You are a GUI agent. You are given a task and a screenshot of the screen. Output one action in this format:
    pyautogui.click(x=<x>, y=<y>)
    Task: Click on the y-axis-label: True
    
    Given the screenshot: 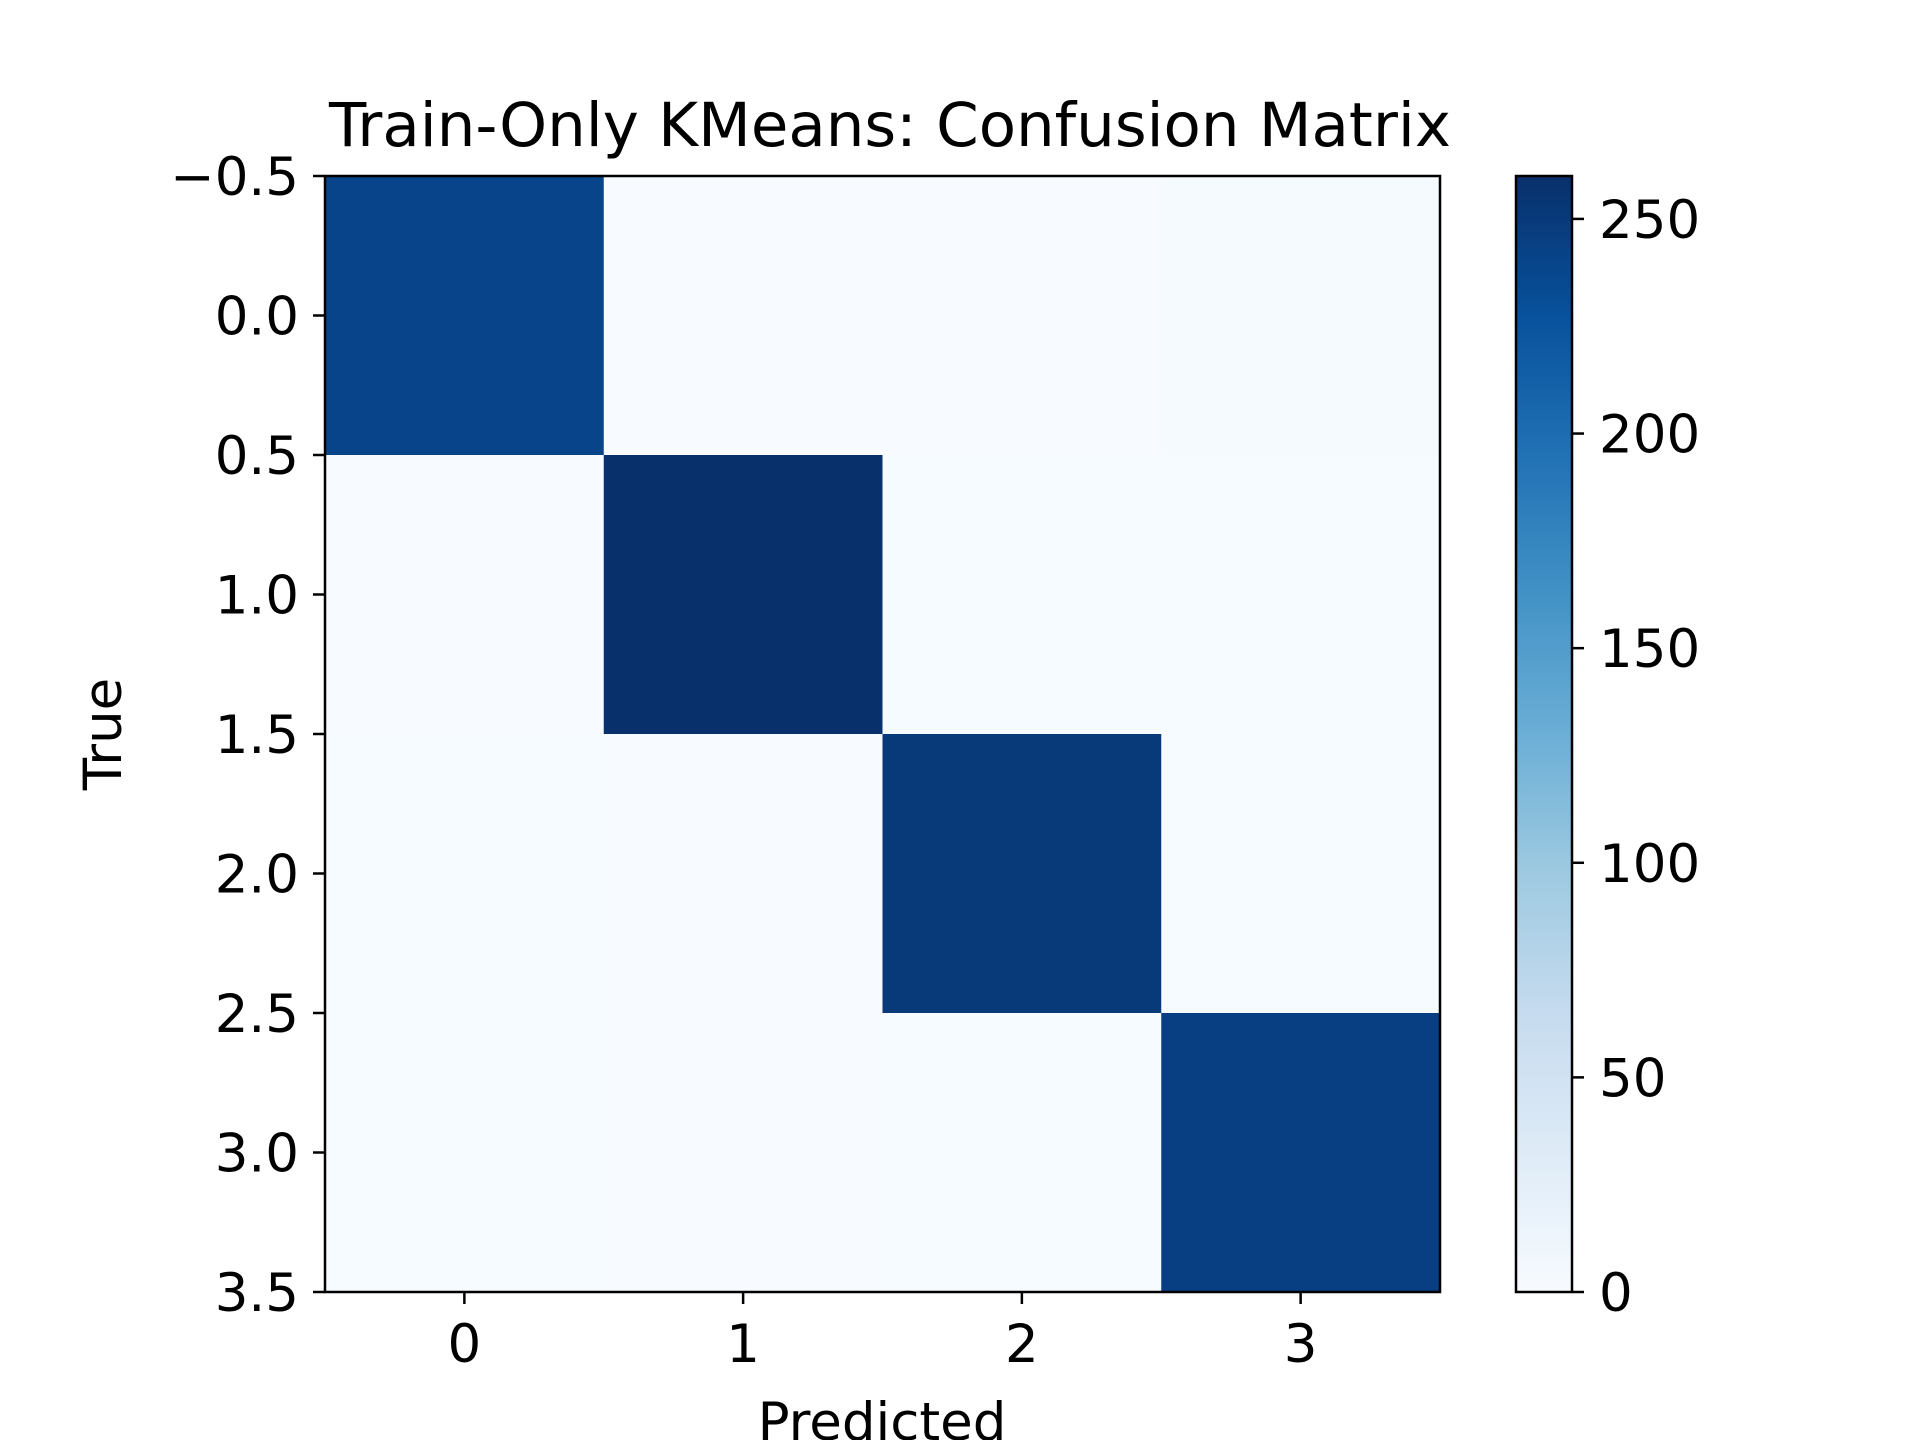 What is the action you would take?
    pyautogui.click(x=103, y=735)
    